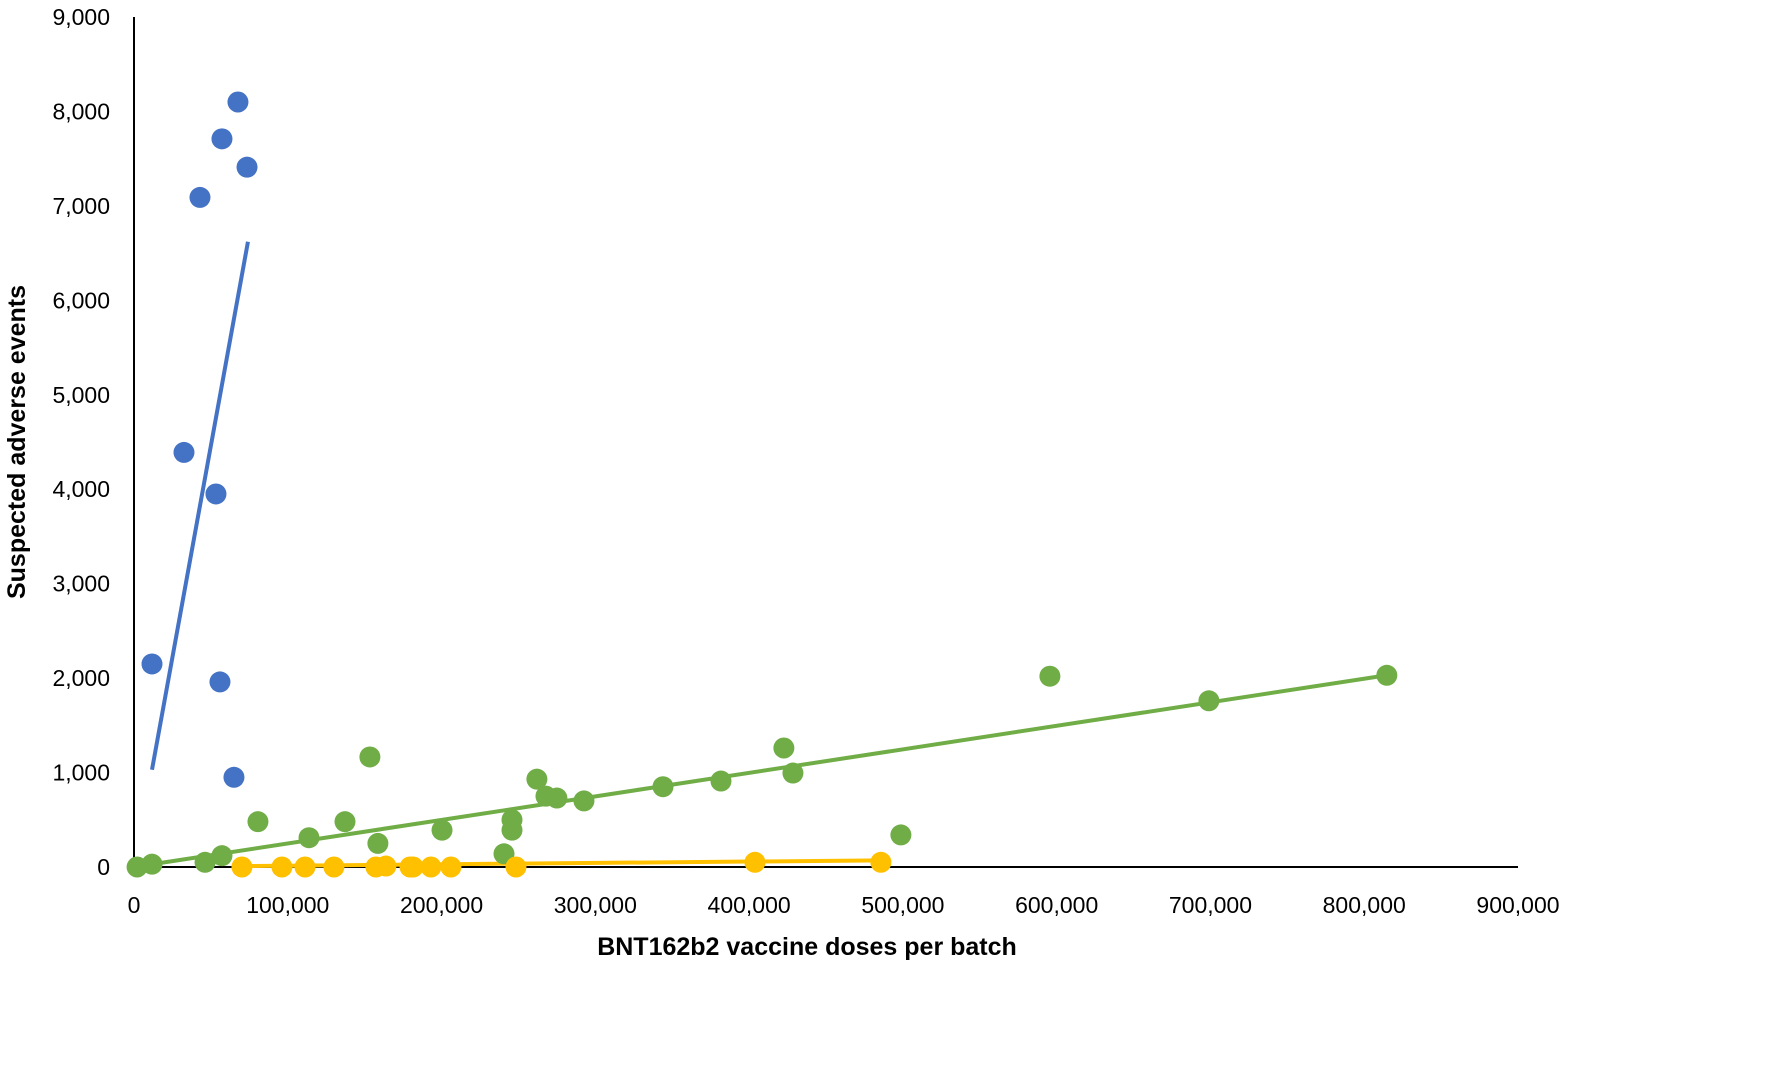 Image resolution: width=1775 pixels, height=1092 pixels. Describe the element at coordinates (1056, 905) in the screenshot. I see `x-tick-label: 600,000` at that location.